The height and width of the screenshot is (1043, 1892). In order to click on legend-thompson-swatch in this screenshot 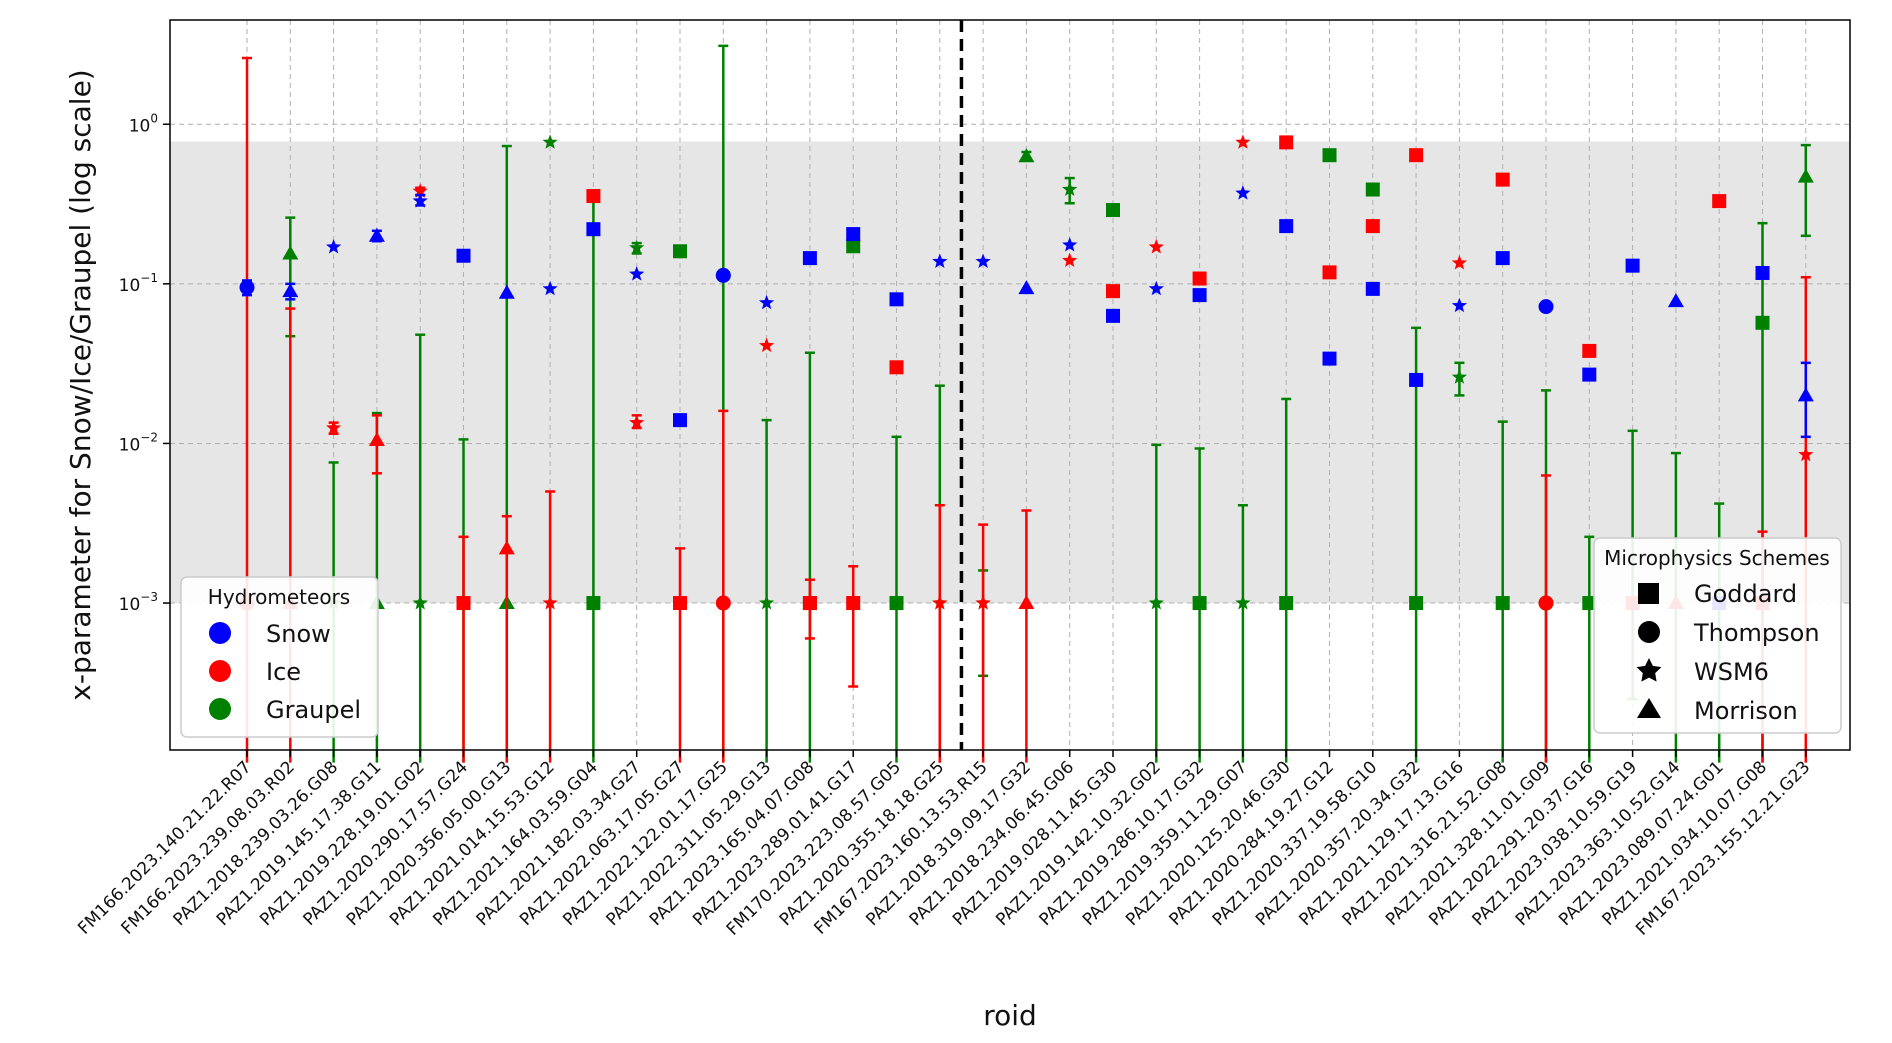, I will do `click(1649, 632)`.